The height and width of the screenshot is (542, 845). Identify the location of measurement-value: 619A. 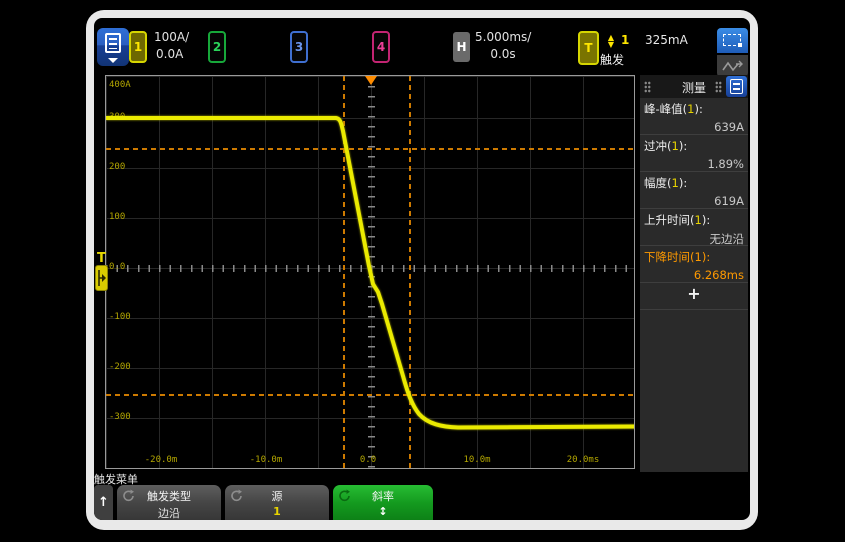
(729, 201).